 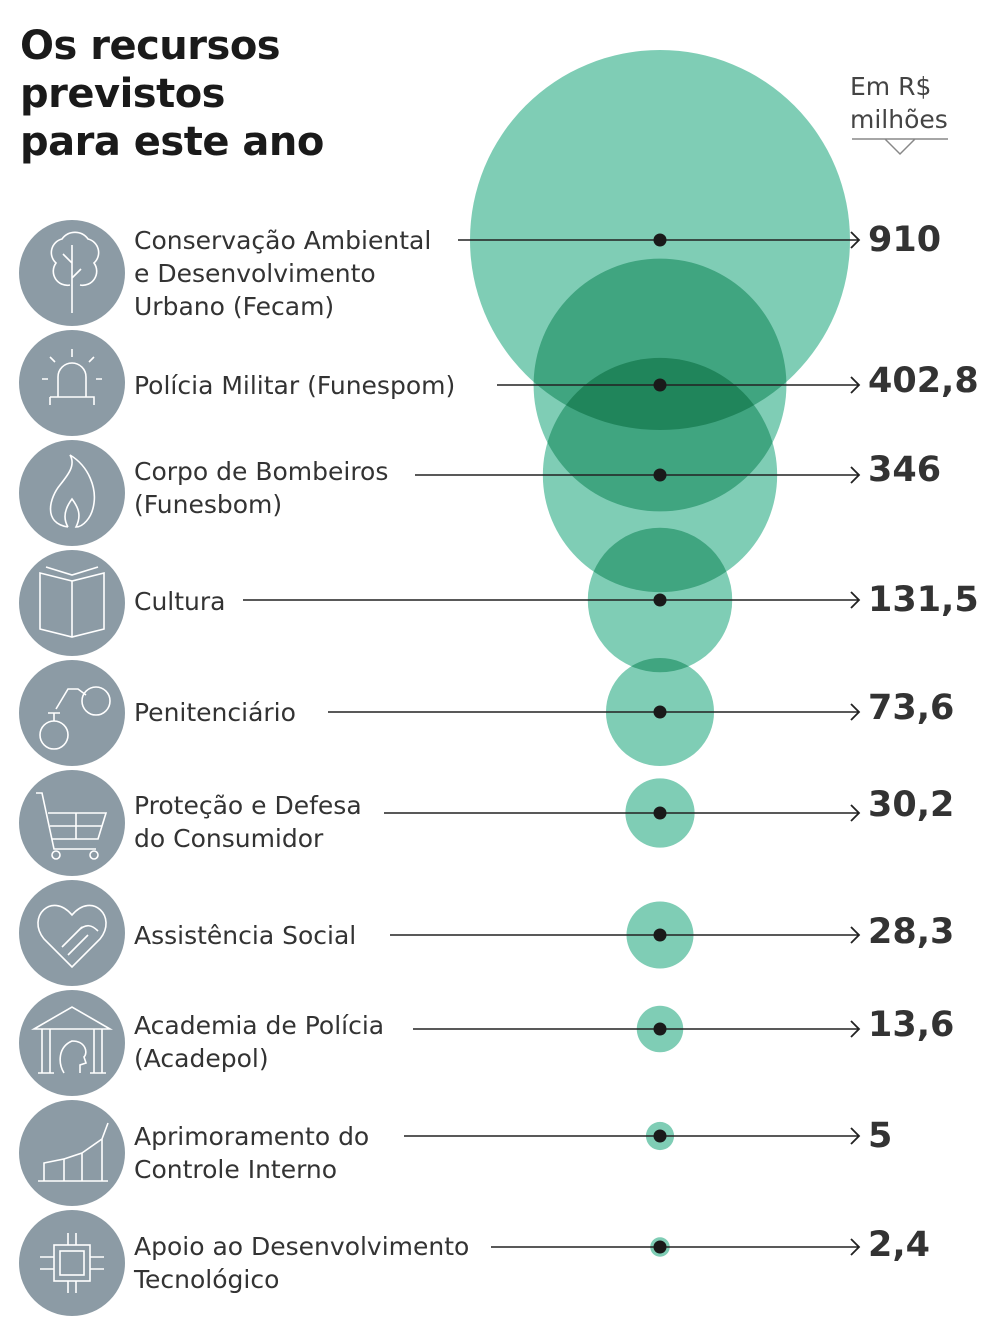 What do you see at coordinates (72, 1153) in the screenshot?
I see `growth-chart-icon` at bounding box center [72, 1153].